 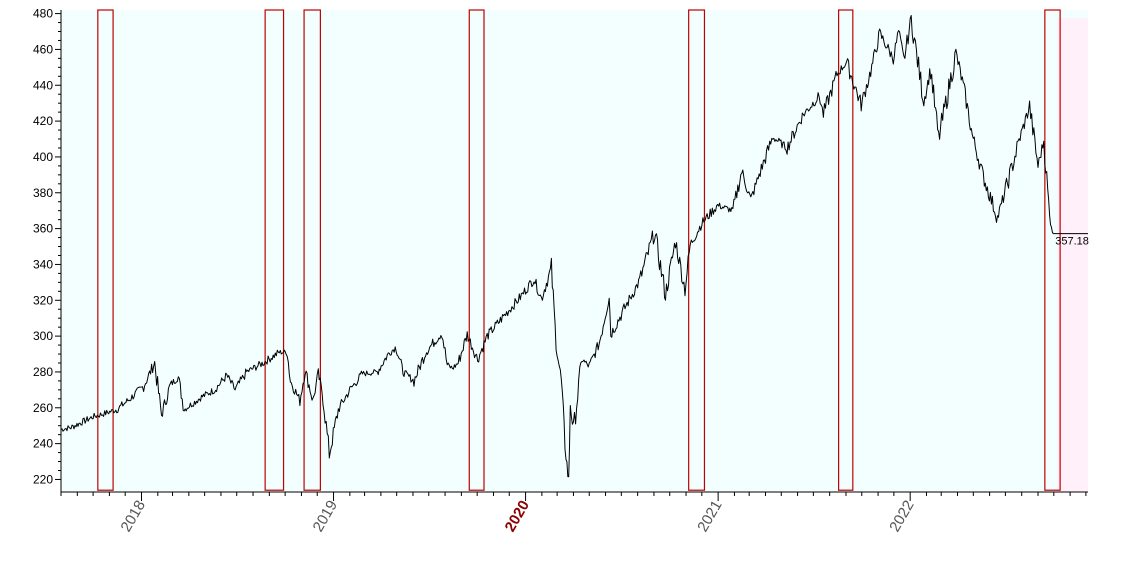 What do you see at coordinates (573, 513) in the screenshot?
I see `x-axis-ticks: 2018 2019 2020 2021 2022` at bounding box center [573, 513].